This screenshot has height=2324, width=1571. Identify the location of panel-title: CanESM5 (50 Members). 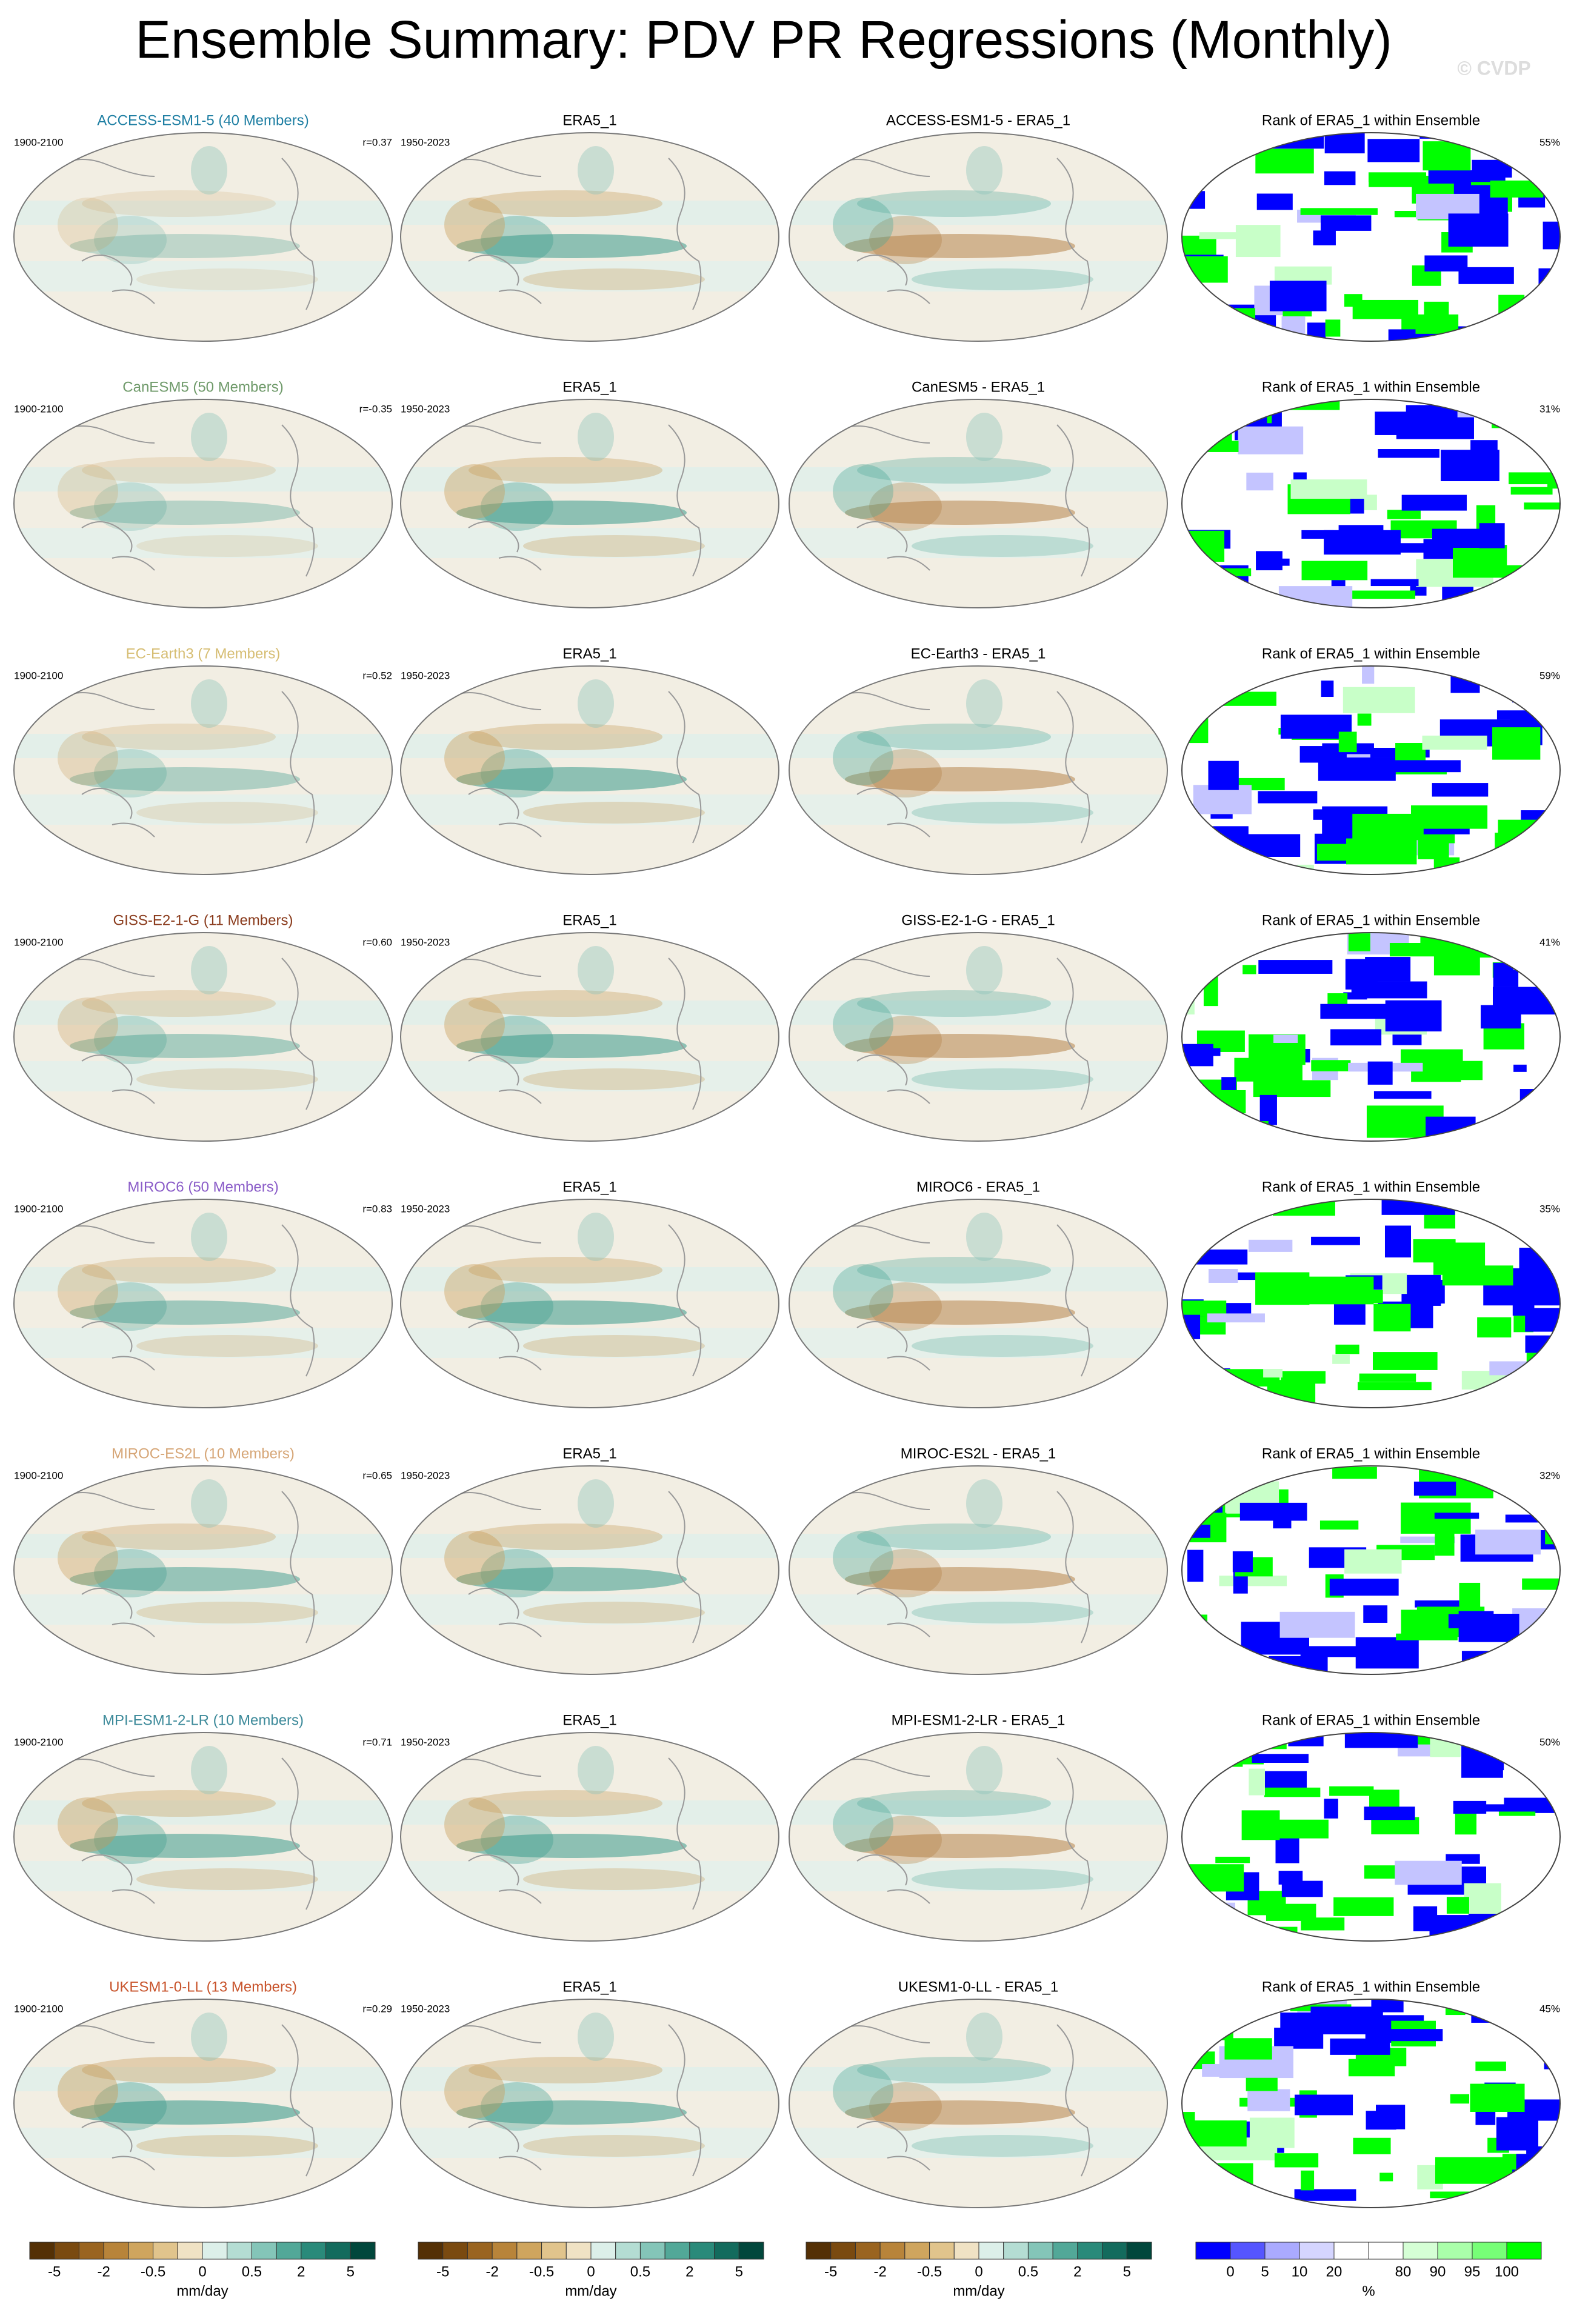
(203, 387).